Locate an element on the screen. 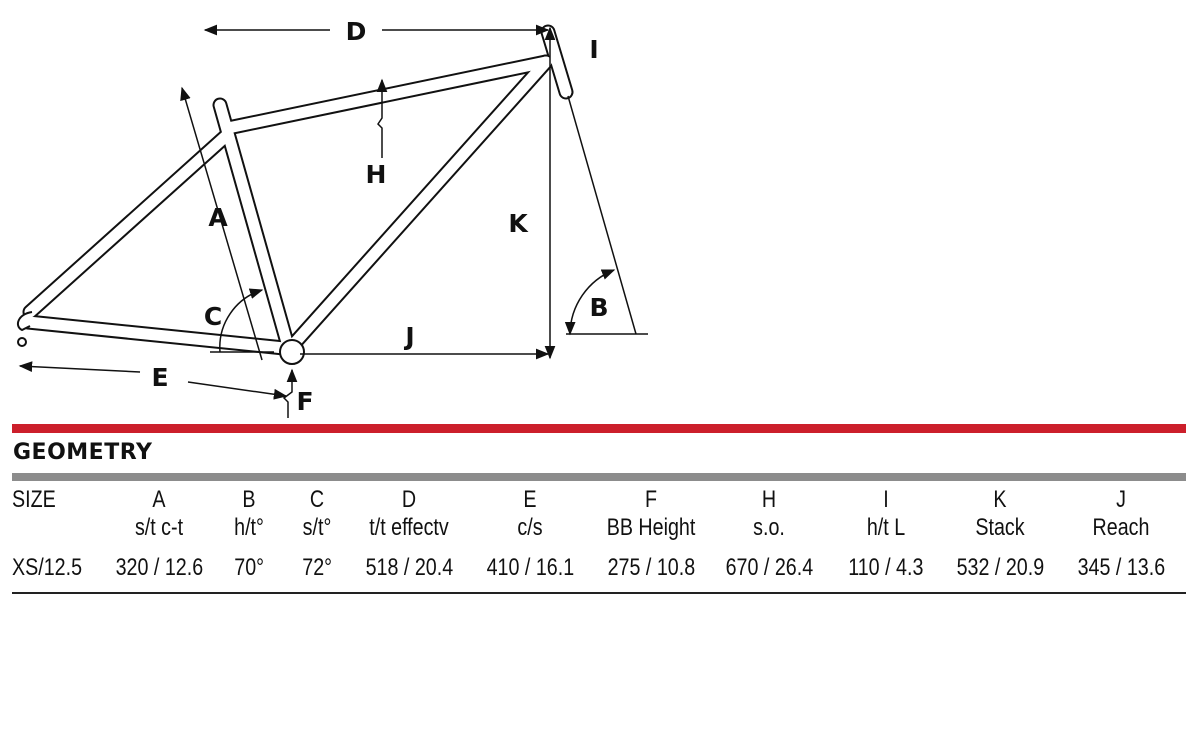  col-desc: h/t L is located at coordinates (886, 527).